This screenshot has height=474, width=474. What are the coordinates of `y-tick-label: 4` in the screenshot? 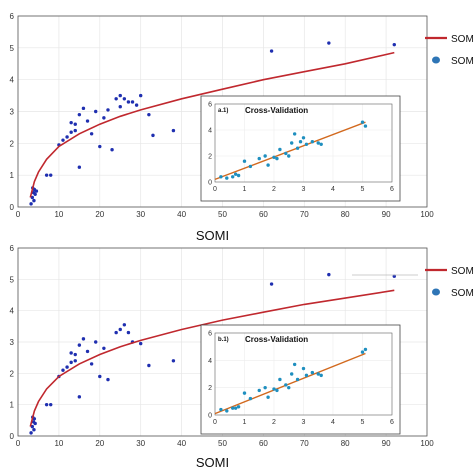 It's located at (12, 80).